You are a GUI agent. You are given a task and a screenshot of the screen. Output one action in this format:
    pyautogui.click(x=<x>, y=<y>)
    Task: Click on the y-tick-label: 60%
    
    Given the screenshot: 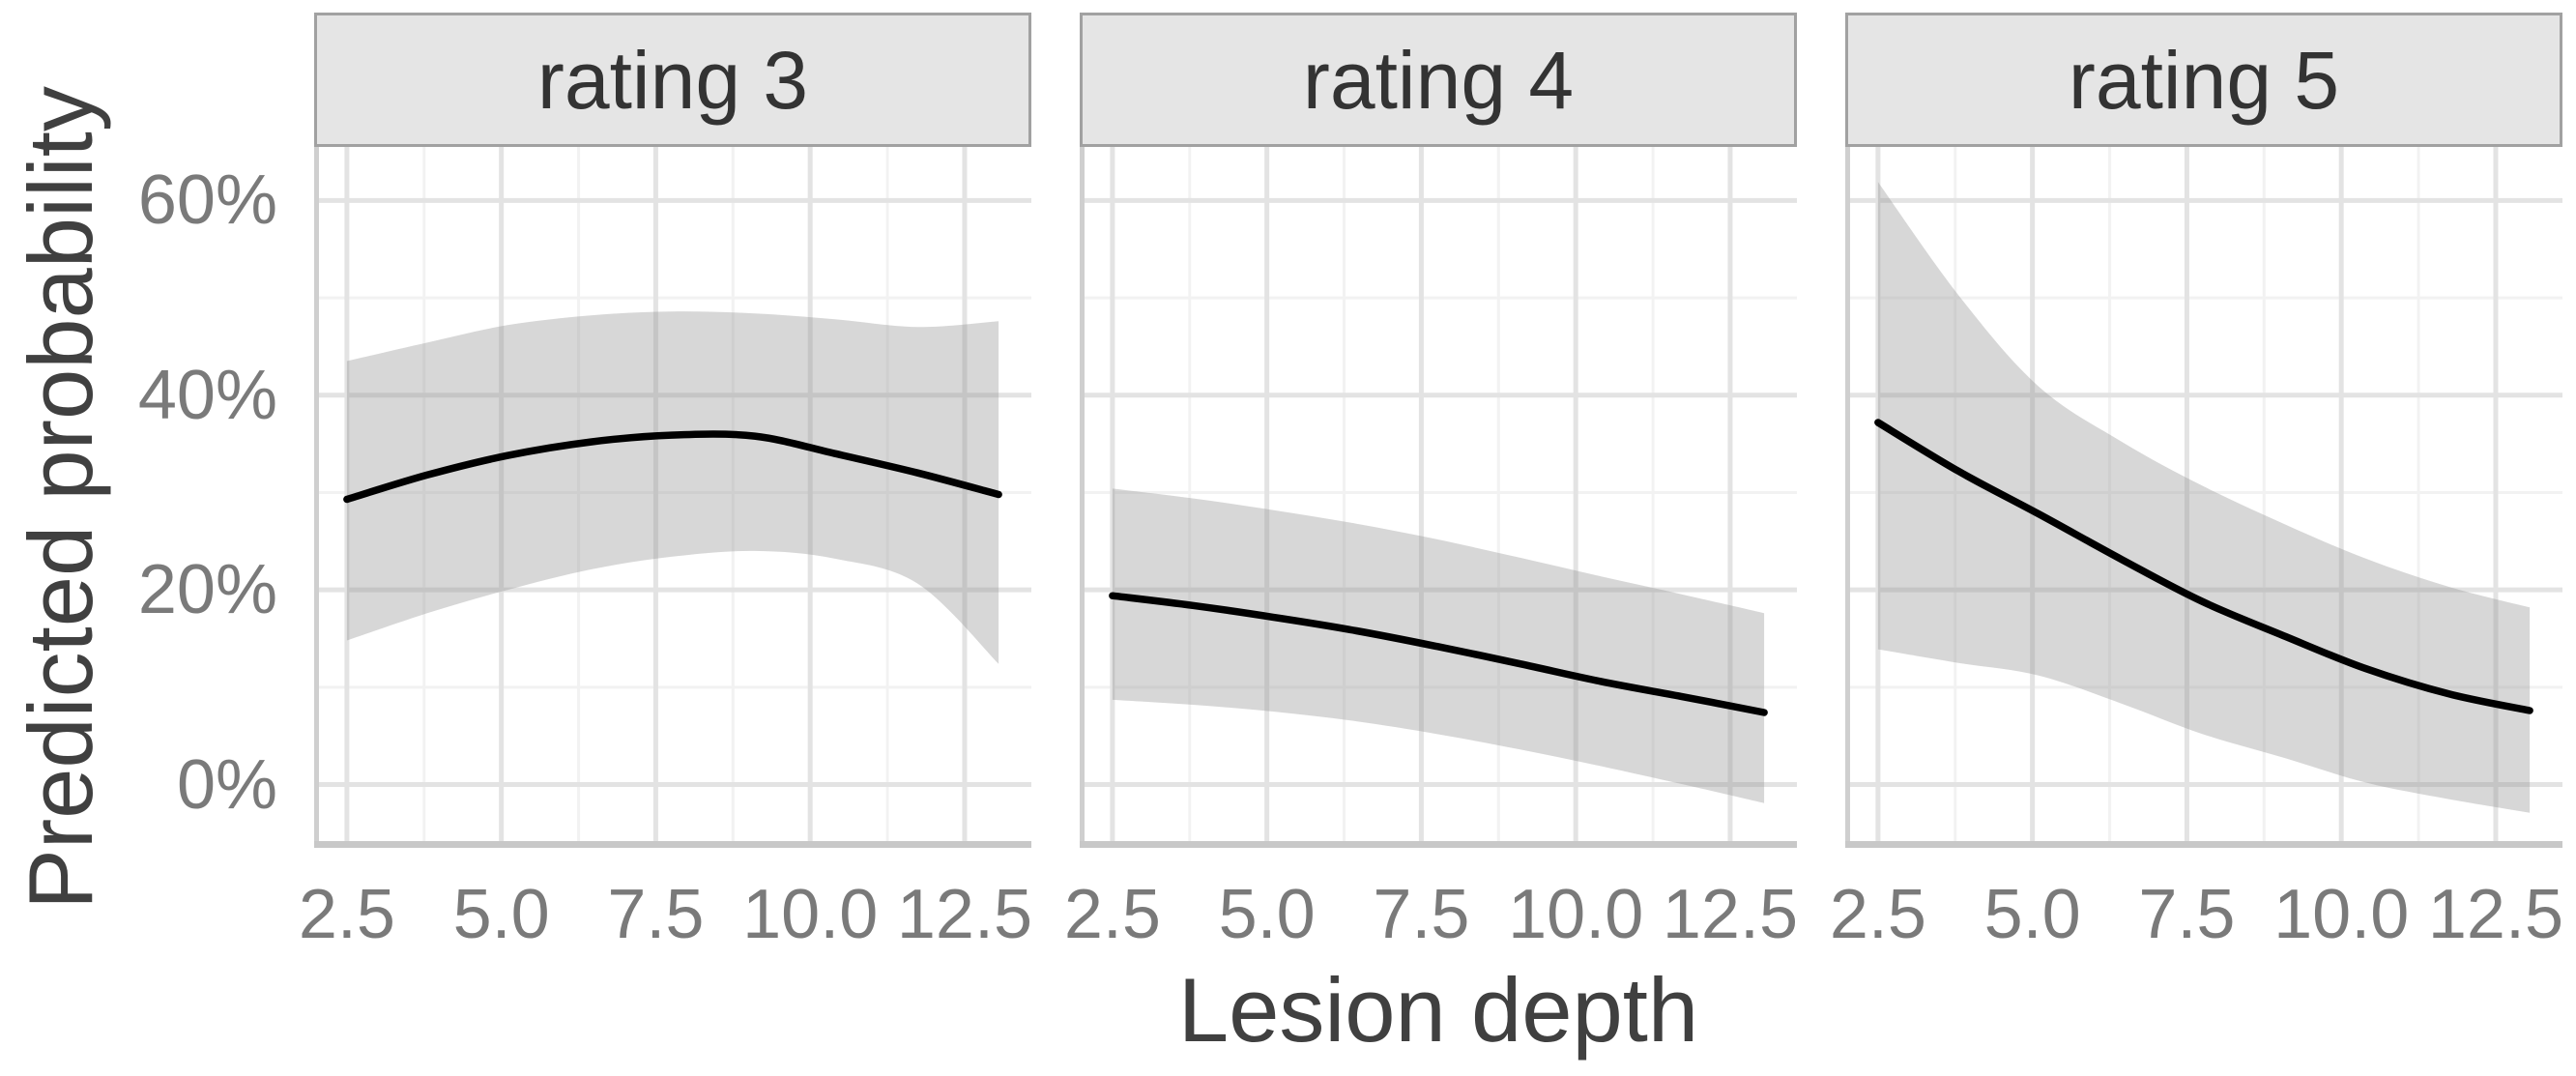 What is the action you would take?
    pyautogui.click(x=207, y=200)
    